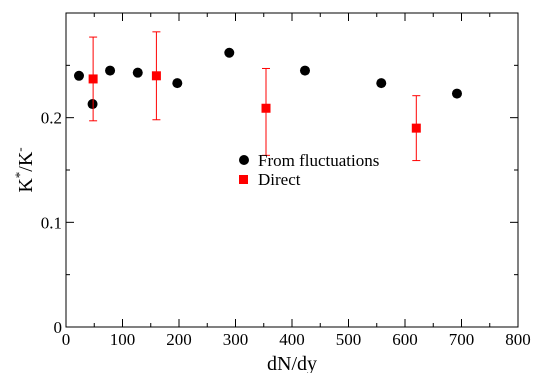 The width and height of the screenshot is (534, 373). What do you see at coordinates (518, 339) in the screenshot?
I see `x-tick-label: 800` at bounding box center [518, 339].